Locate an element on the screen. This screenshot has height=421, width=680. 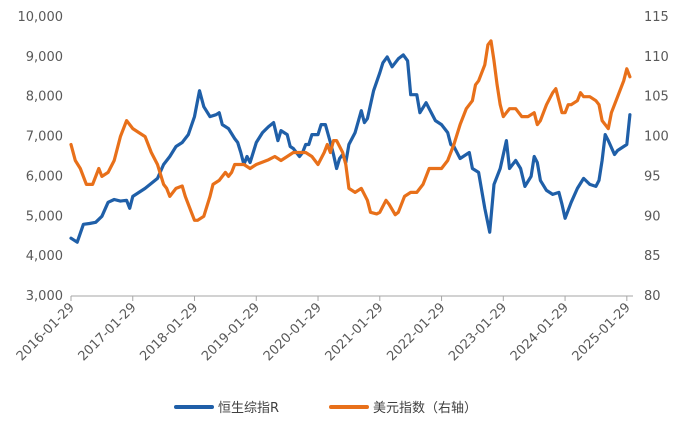
legend-label-dxy: 美元指数（右轴） is located at coordinates (425, 408).